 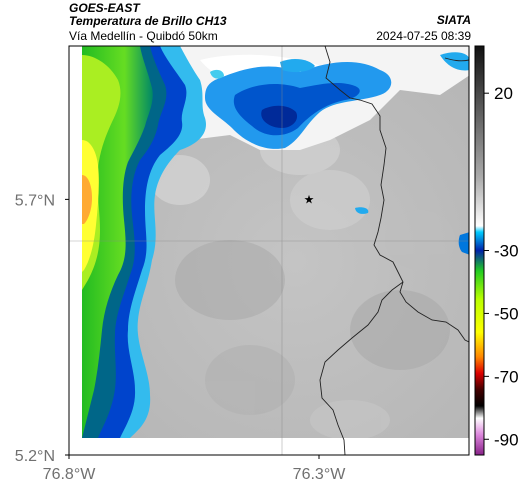 I want to click on location-star-icon: ★, so click(x=309, y=199).